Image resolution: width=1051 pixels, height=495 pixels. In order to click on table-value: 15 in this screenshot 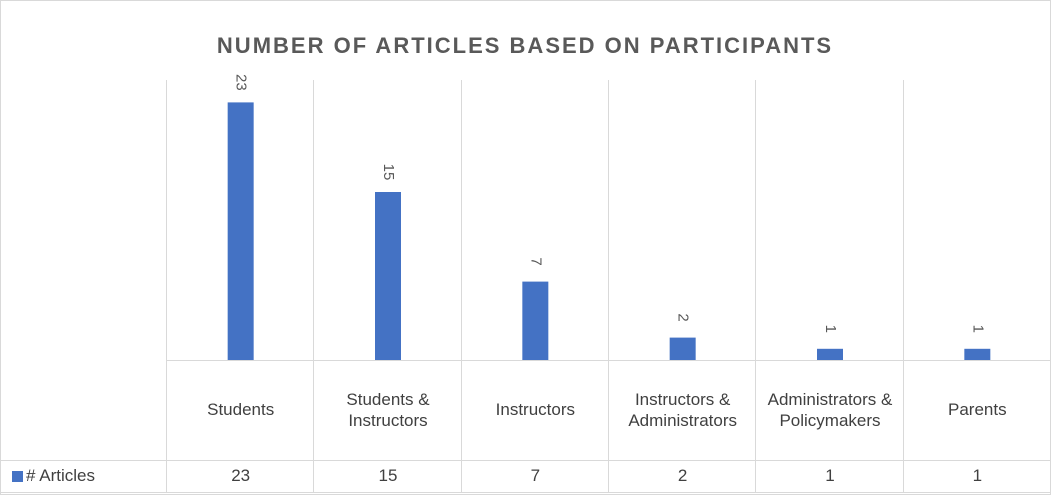, I will do `click(387, 476)`.